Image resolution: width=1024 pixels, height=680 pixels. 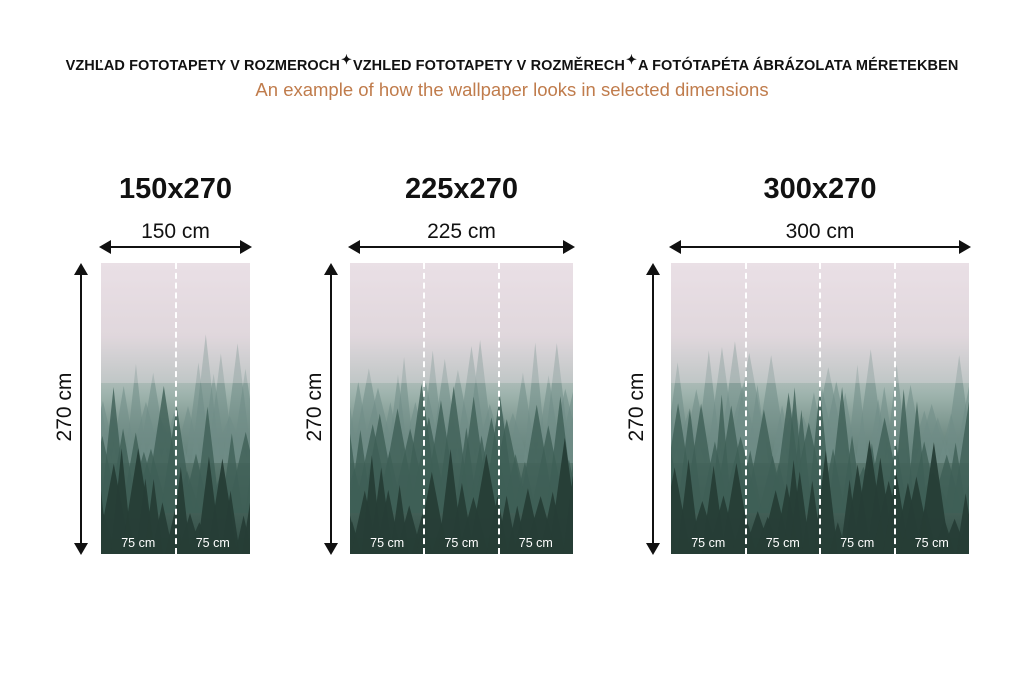 I want to click on wallpaper-preview: 75 cm 75 cm, so click(x=175, y=408).